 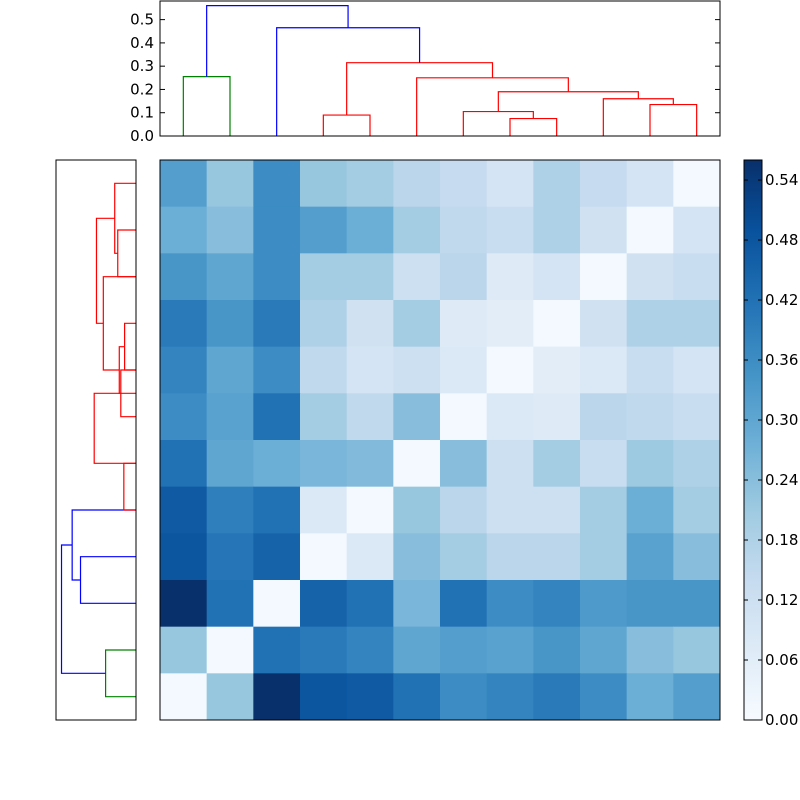 What do you see at coordinates (184, 650) in the screenshot?
I see `heatmap-cell-r10-c0` at bounding box center [184, 650].